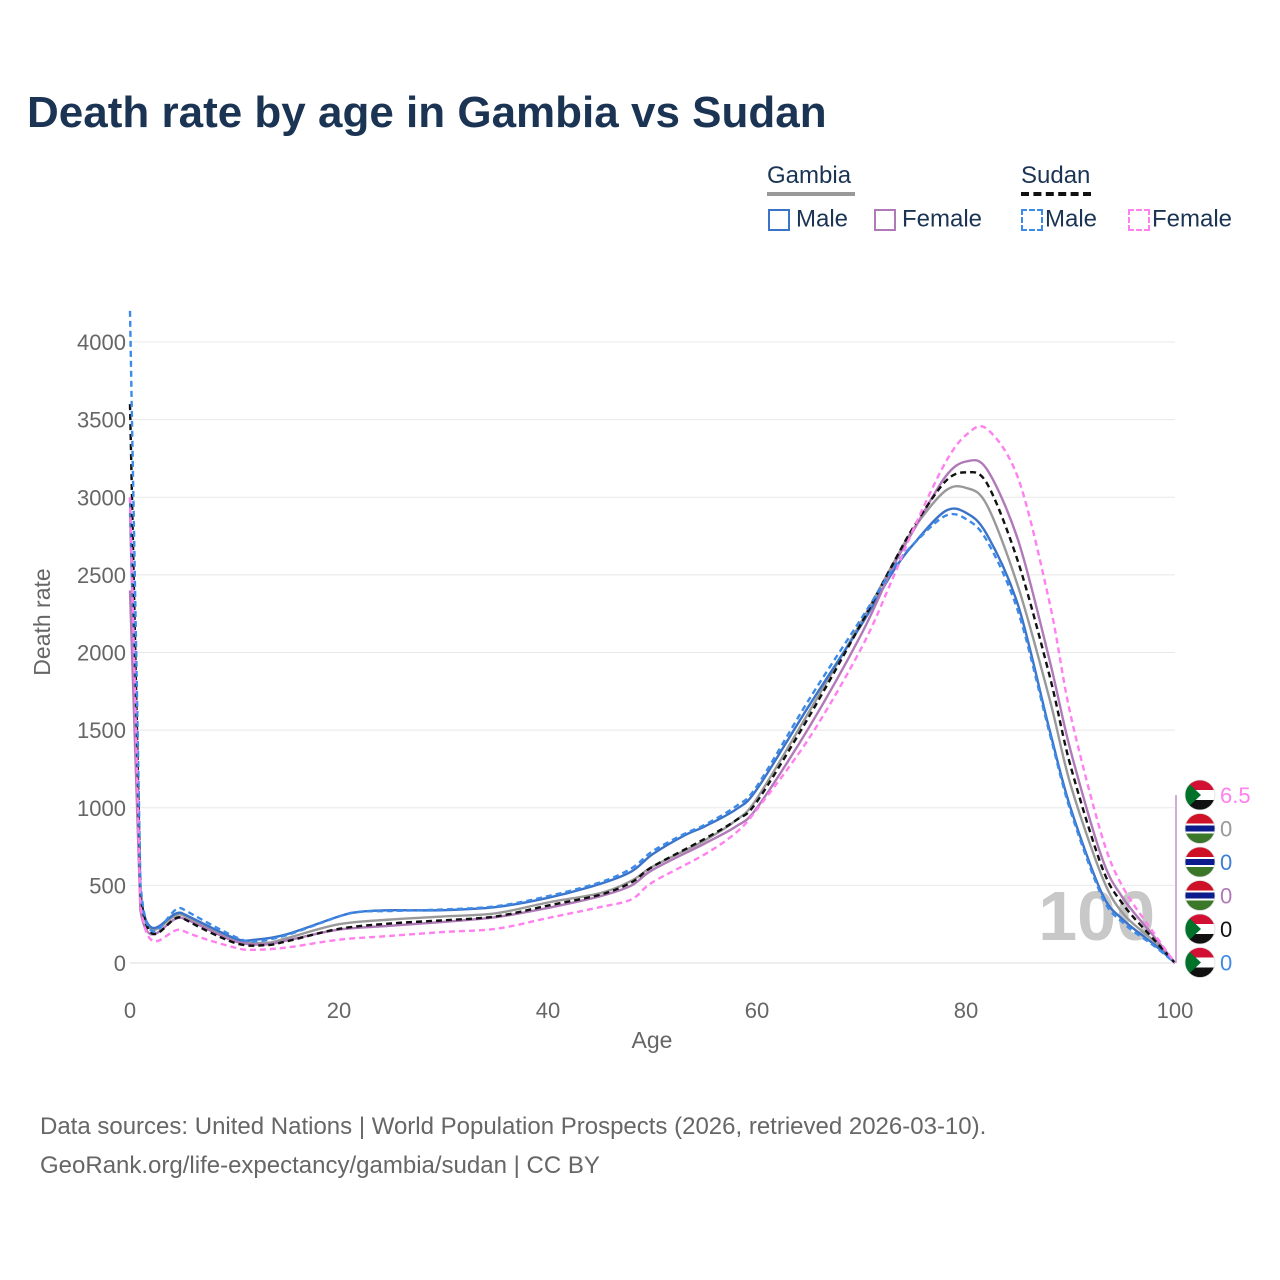 The width and height of the screenshot is (1280, 1280). Describe the element at coordinates (652, 1040) in the screenshot. I see `x-axis-label: Age` at that location.